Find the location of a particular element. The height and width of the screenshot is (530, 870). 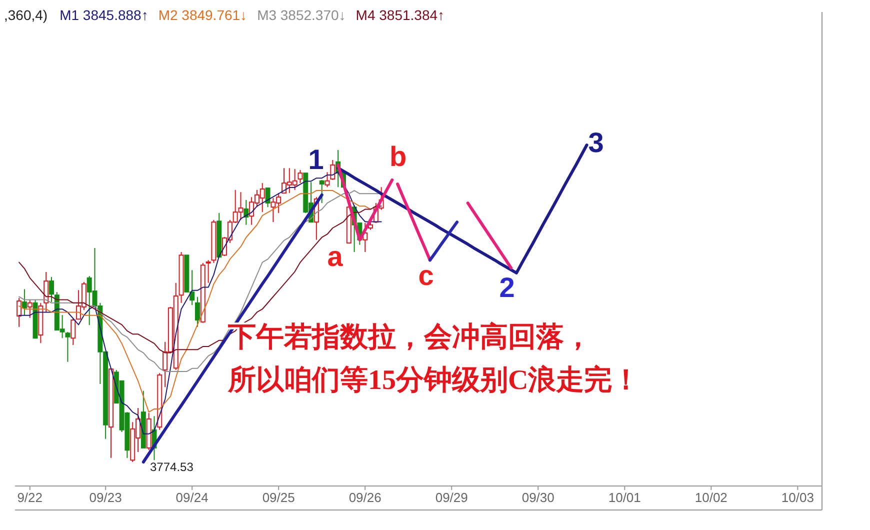

annotation: c is located at coordinates (426, 275).